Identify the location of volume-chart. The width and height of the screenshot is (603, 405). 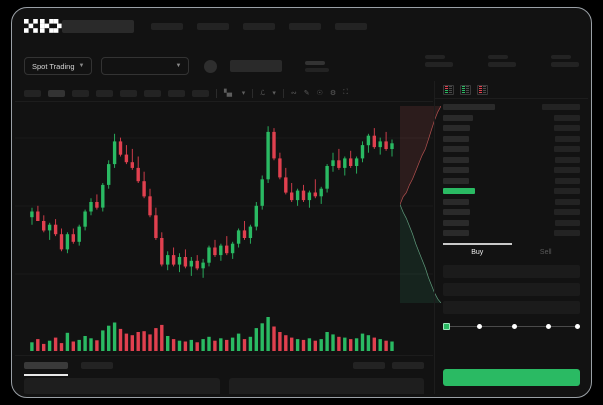
(224, 329).